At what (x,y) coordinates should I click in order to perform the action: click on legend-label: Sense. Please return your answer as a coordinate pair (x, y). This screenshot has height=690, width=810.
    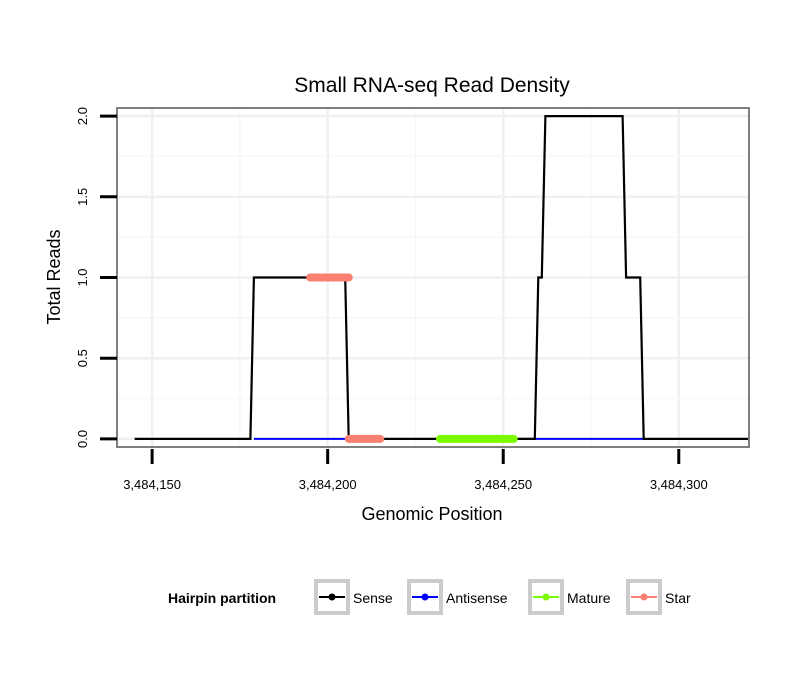
    Looking at the image, I should click on (373, 598).